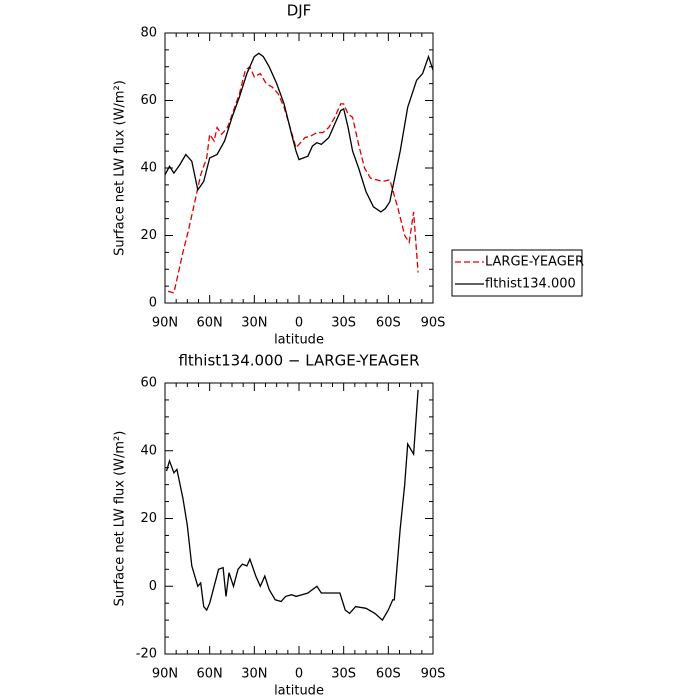 This screenshot has width=700, height=700. I want to click on legend-label: LARGE-YEAGER, so click(534, 262).